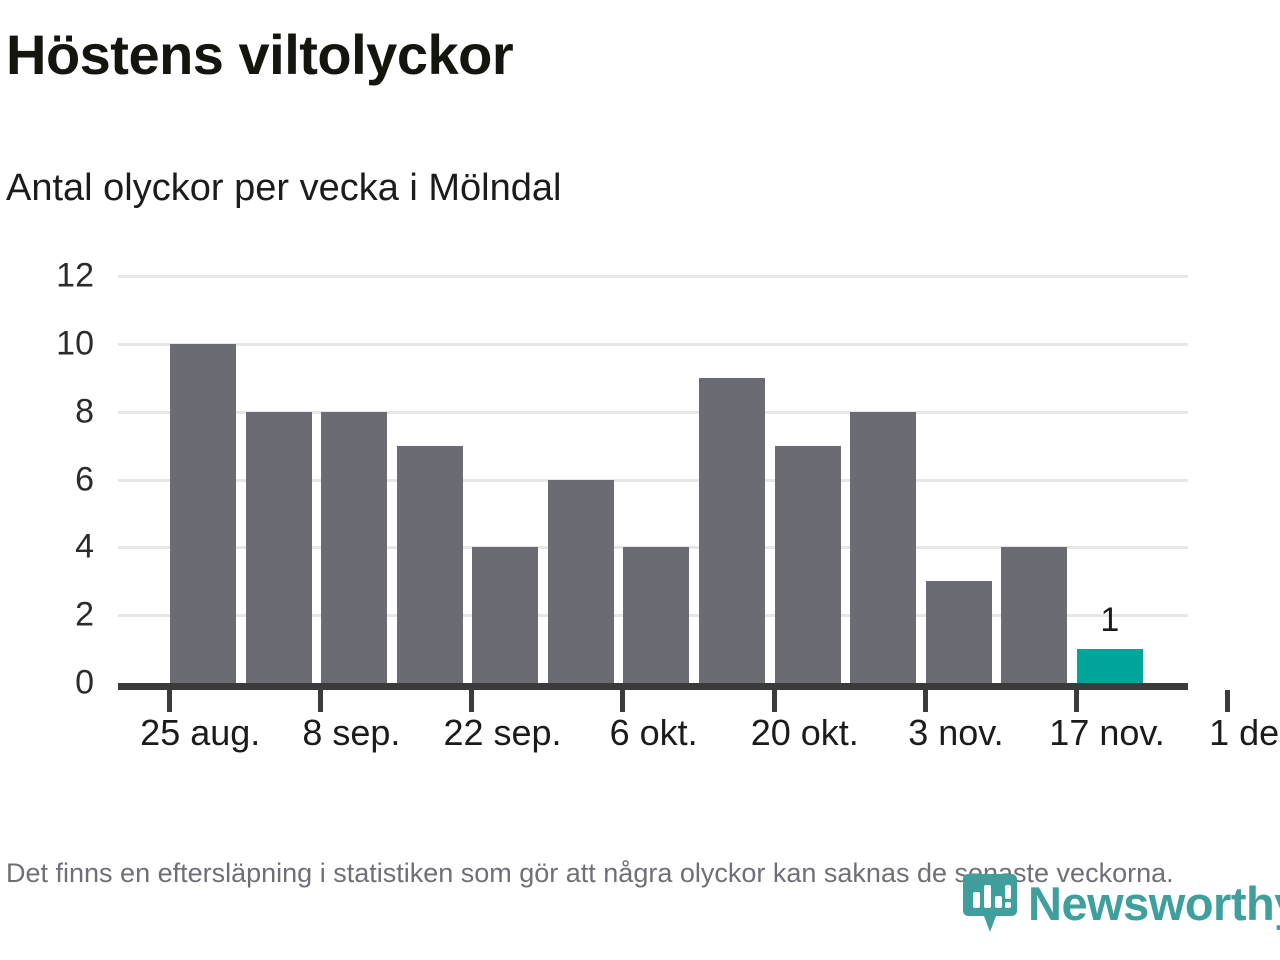 The height and width of the screenshot is (960, 1280). I want to click on y-axis-tick-label: 2, so click(84, 614).